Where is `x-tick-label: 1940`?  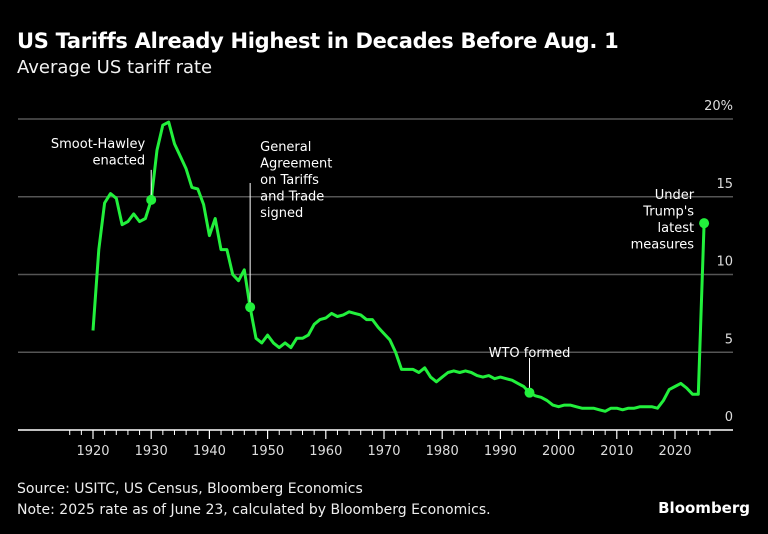
x-tick-label: 1940 is located at coordinates (209, 451).